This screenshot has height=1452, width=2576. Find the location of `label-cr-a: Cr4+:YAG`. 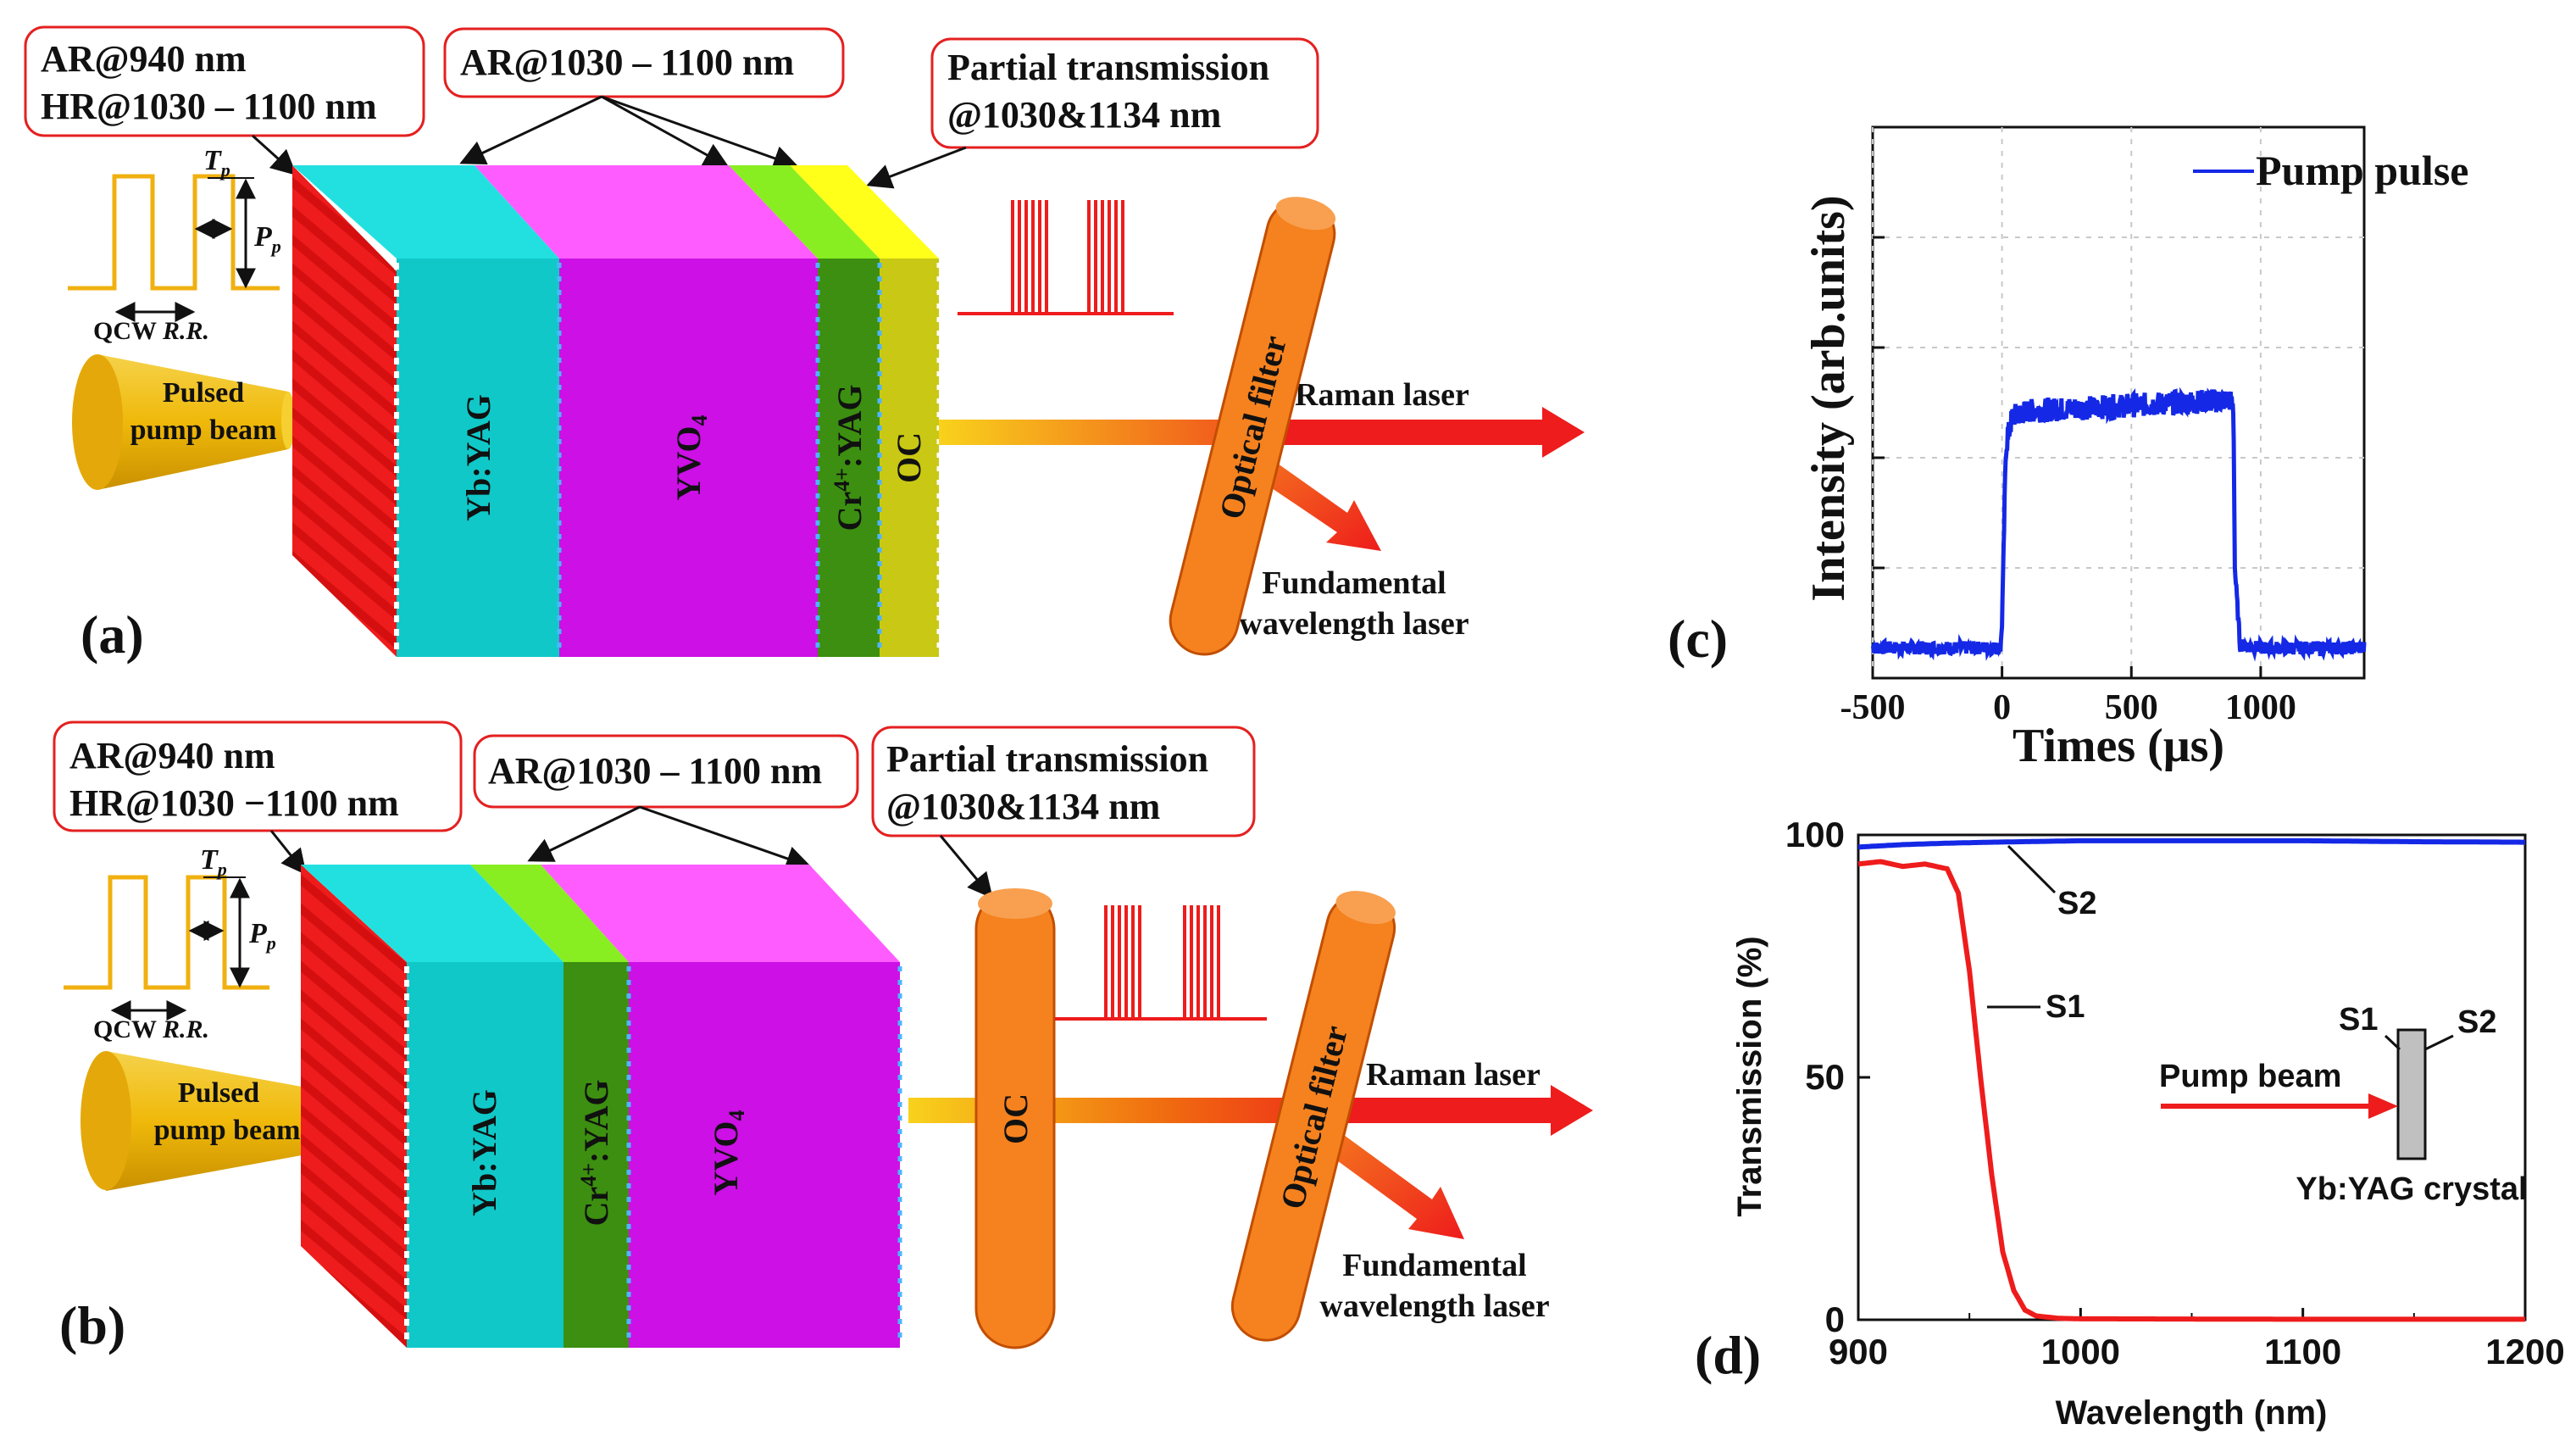

label-cr-a: Cr4+:YAG is located at coordinates (849, 457).